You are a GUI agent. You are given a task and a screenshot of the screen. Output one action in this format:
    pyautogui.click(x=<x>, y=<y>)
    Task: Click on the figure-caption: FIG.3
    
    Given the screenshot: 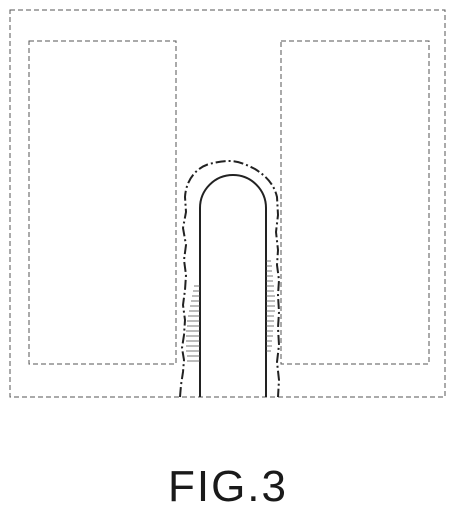 What is the action you would take?
    pyautogui.click(x=228, y=487)
    